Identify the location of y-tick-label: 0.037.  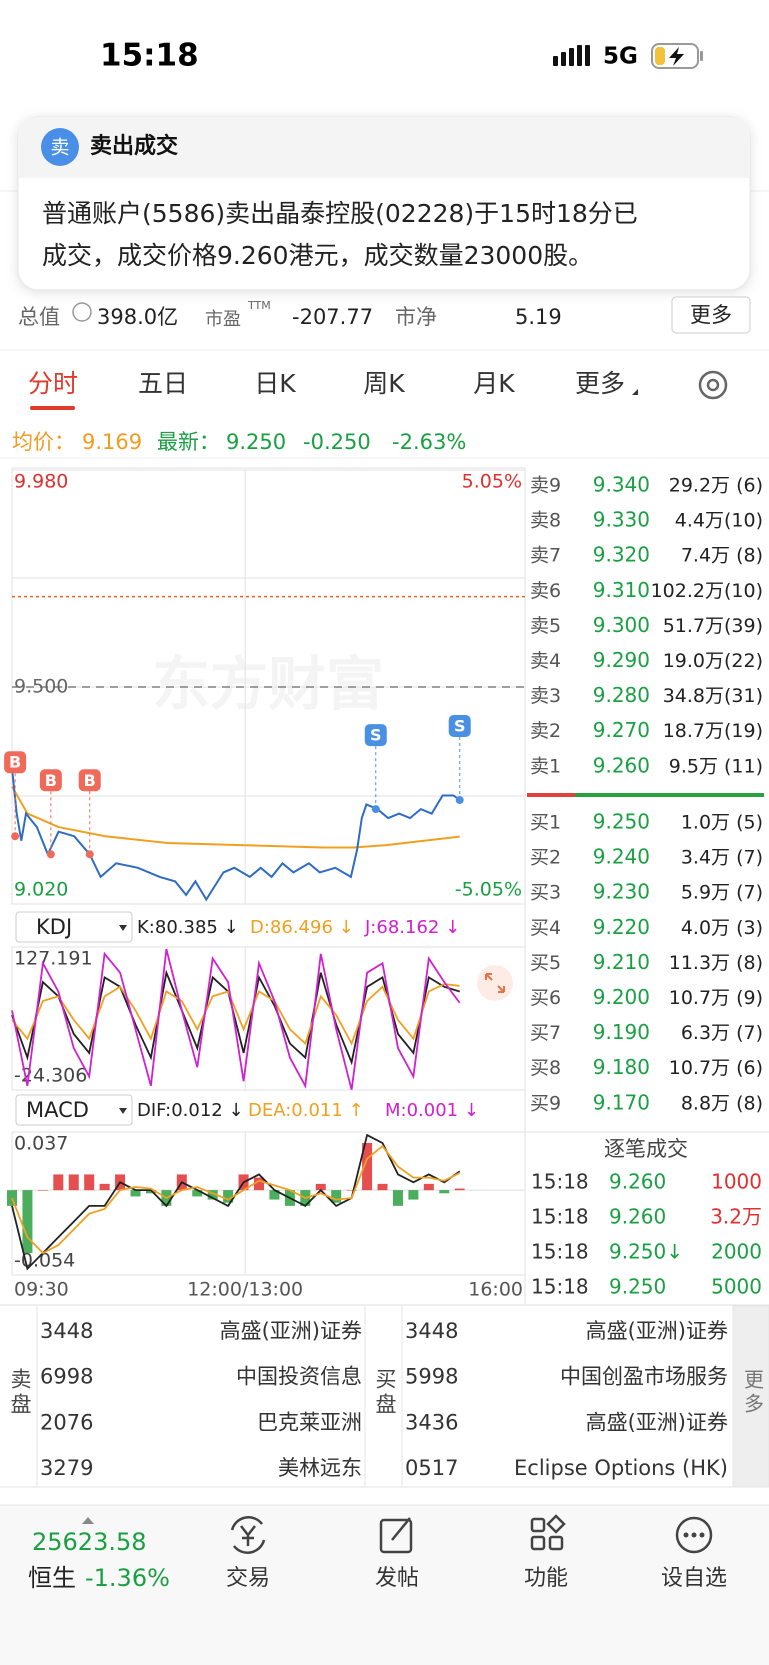
(41, 1144).